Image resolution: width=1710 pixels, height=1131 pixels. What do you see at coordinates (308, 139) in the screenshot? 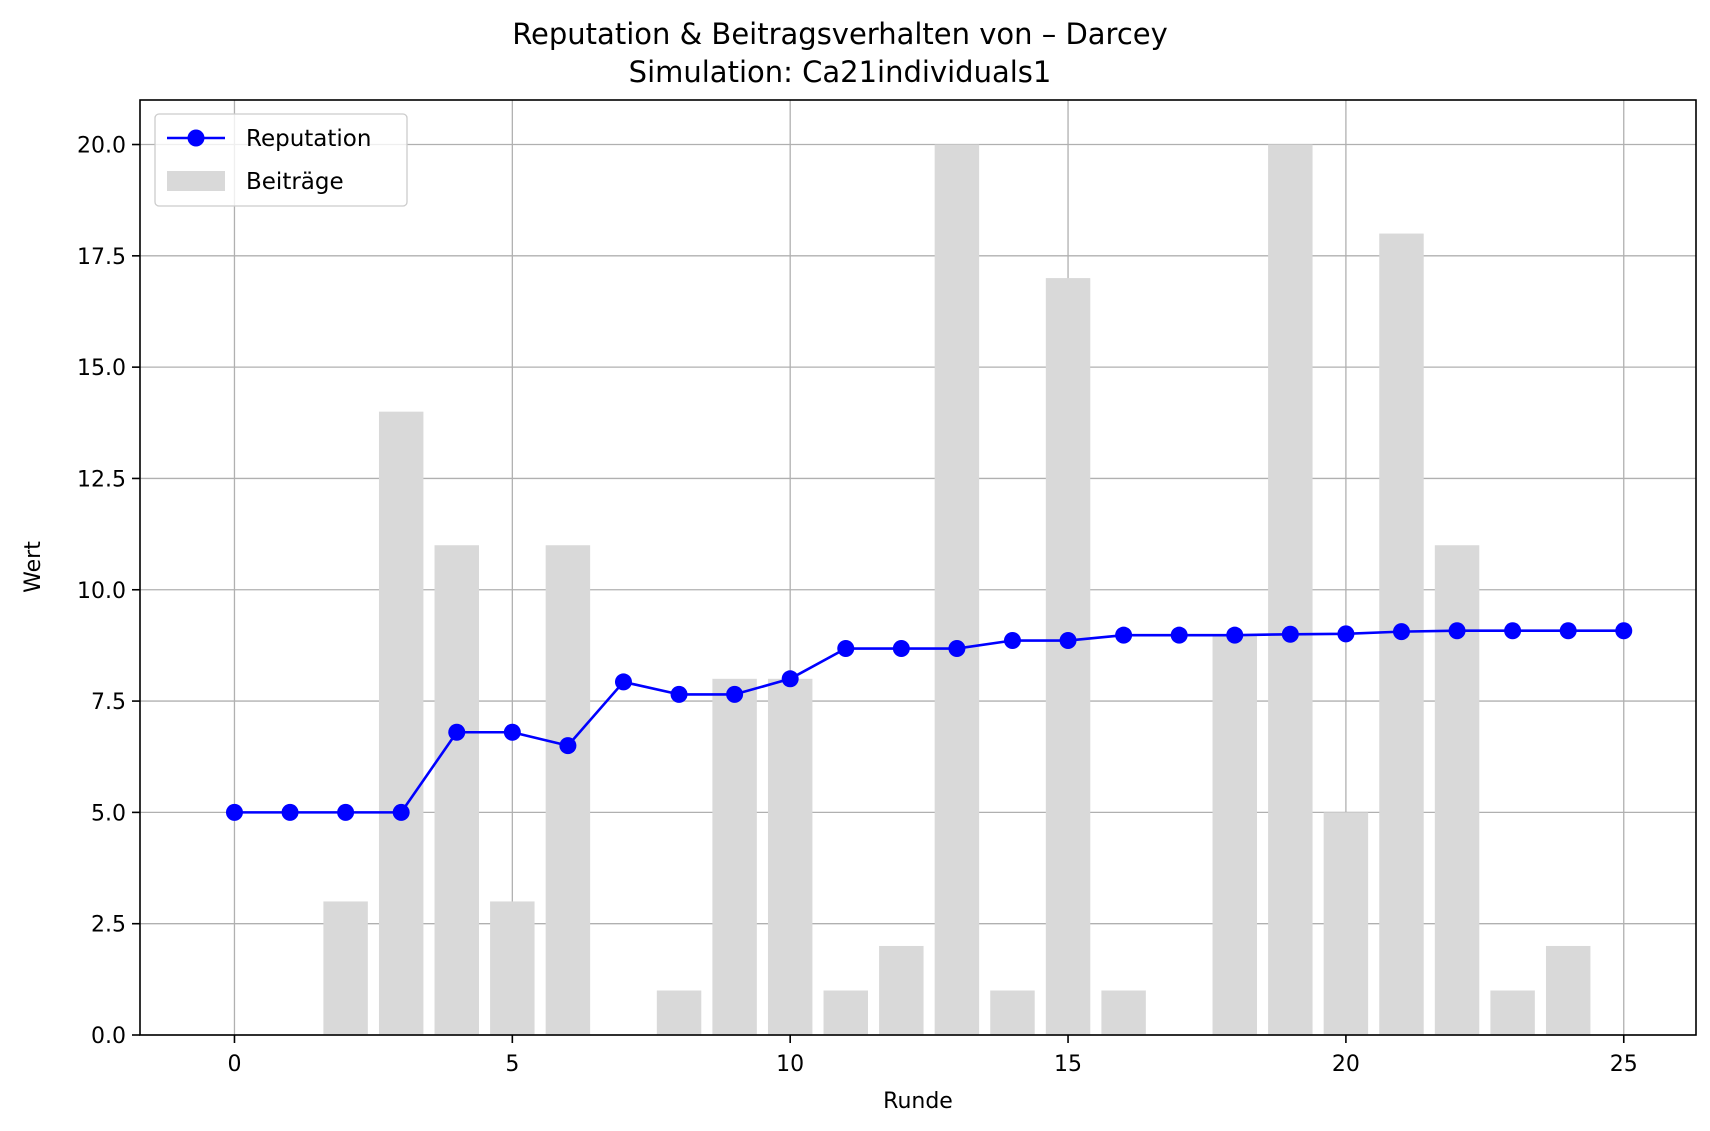
I see `legend-label-reputation: Reputation` at bounding box center [308, 139].